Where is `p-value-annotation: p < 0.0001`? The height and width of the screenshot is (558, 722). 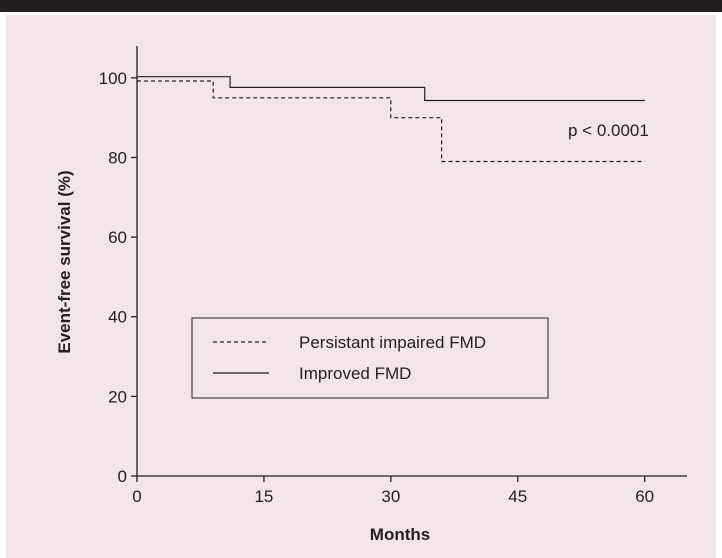 p-value-annotation: p < 0.0001 is located at coordinates (608, 130).